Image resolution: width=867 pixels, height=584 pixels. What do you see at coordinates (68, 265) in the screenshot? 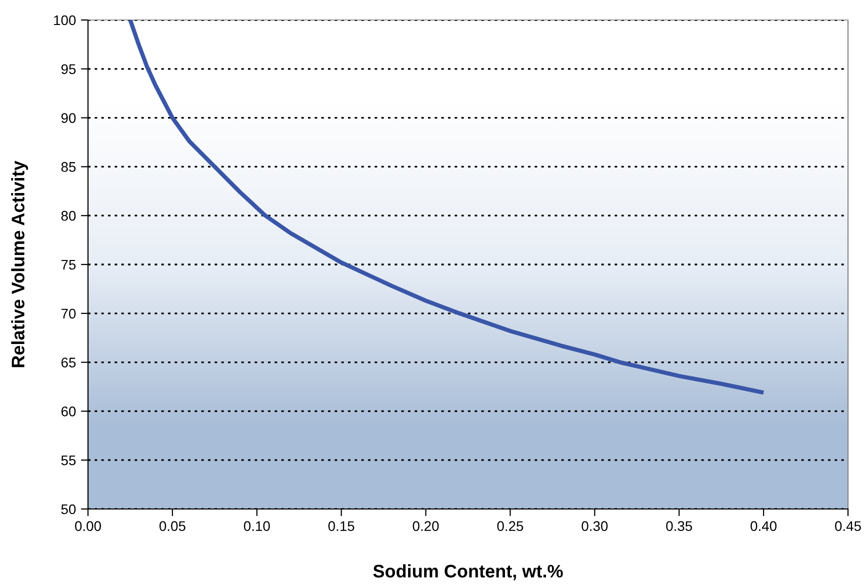
I see `y-tick-label: 75` at bounding box center [68, 265].